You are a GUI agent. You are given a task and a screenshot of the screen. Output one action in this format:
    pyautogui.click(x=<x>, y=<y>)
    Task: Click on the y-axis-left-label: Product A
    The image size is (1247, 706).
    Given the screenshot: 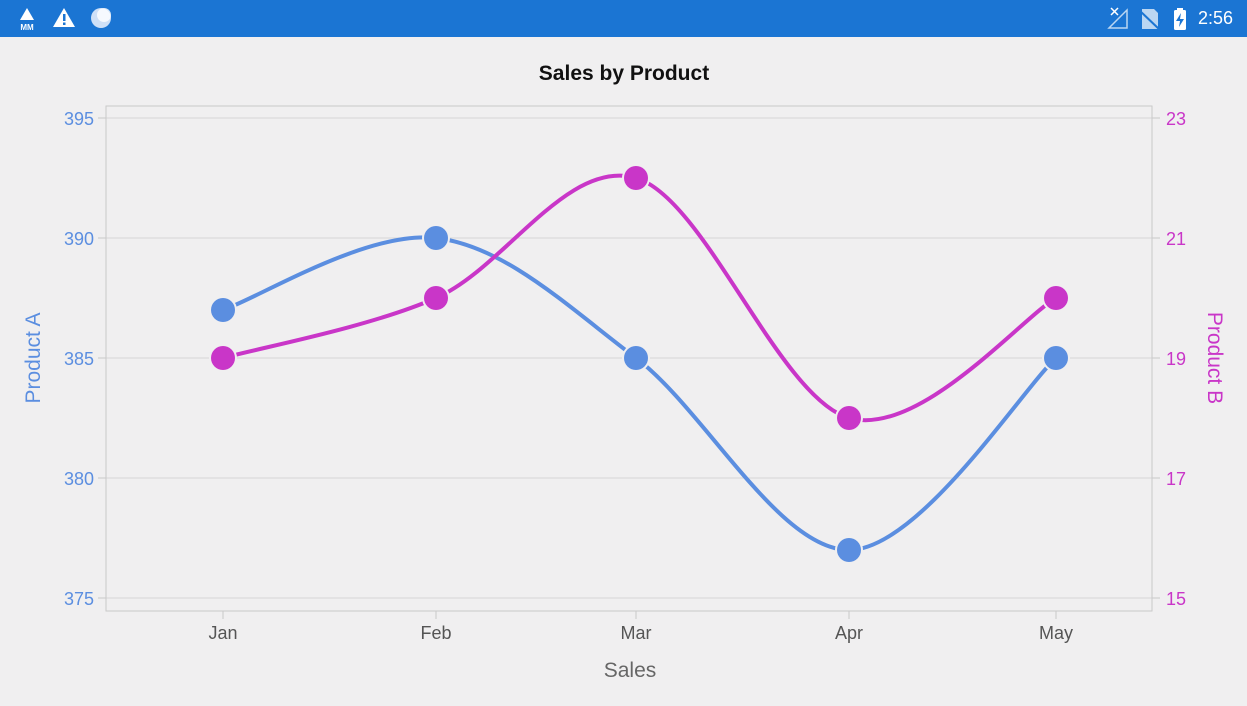 What is the action you would take?
    pyautogui.click(x=33, y=357)
    